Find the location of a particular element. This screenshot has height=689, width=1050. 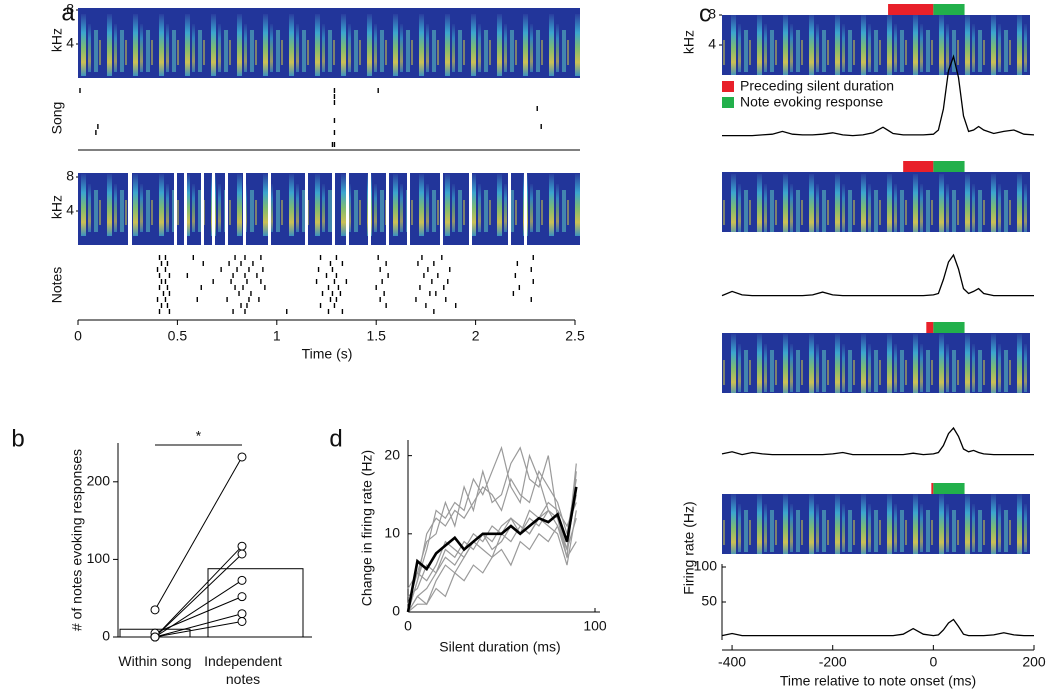

note-gaps is located at coordinates (327, 209).